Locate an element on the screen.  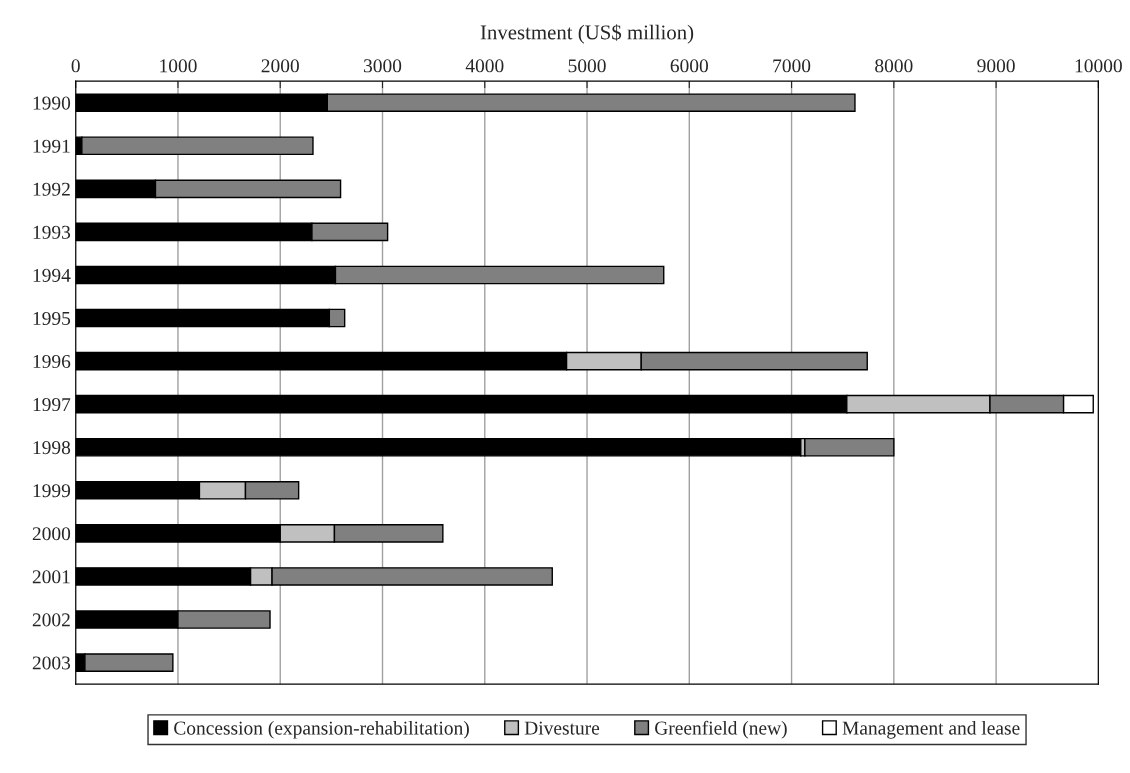
x-tick-label: 9000 is located at coordinates (996, 66).